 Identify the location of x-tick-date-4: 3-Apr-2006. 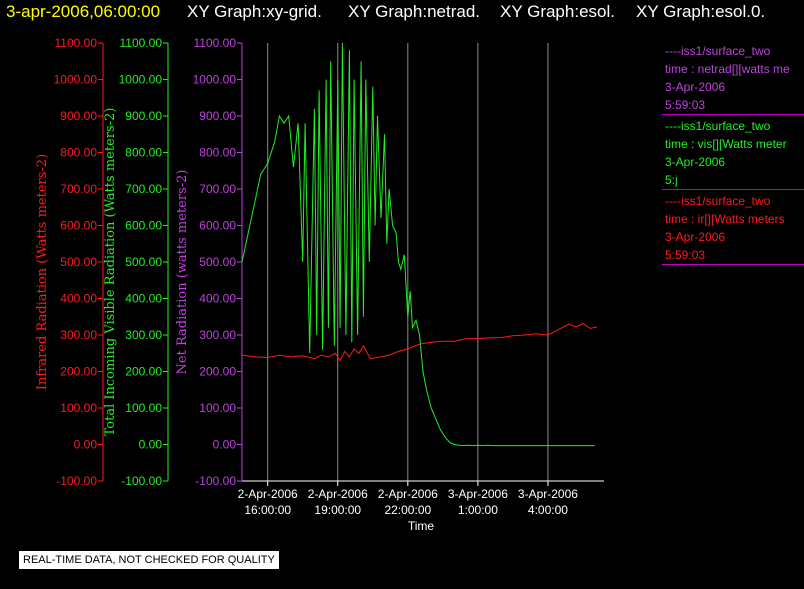
(548, 494).